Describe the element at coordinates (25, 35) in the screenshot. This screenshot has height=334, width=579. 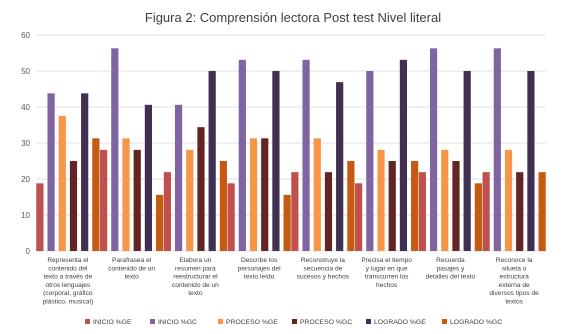
I see `y-tick-label: 60` at that location.